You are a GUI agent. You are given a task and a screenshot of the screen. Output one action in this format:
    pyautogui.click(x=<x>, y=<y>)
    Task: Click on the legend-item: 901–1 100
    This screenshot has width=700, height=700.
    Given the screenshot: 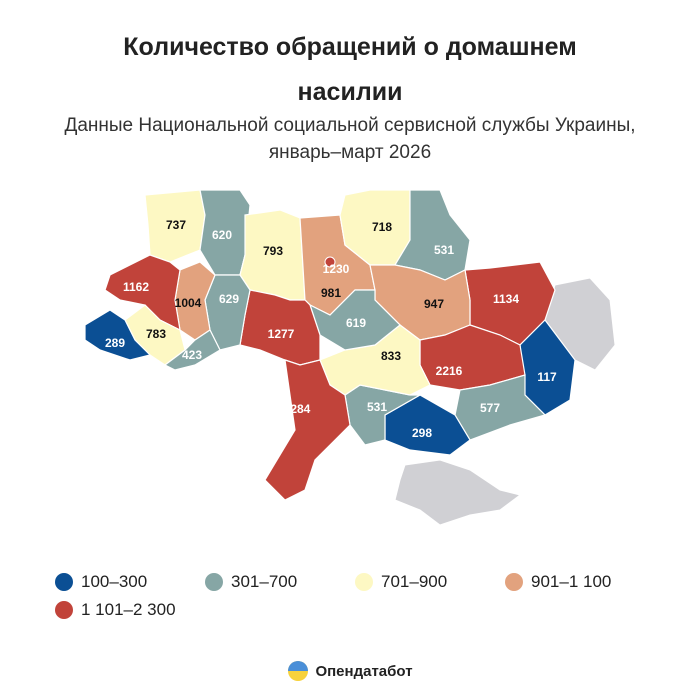 What is the action you would take?
    pyautogui.click(x=580, y=582)
    